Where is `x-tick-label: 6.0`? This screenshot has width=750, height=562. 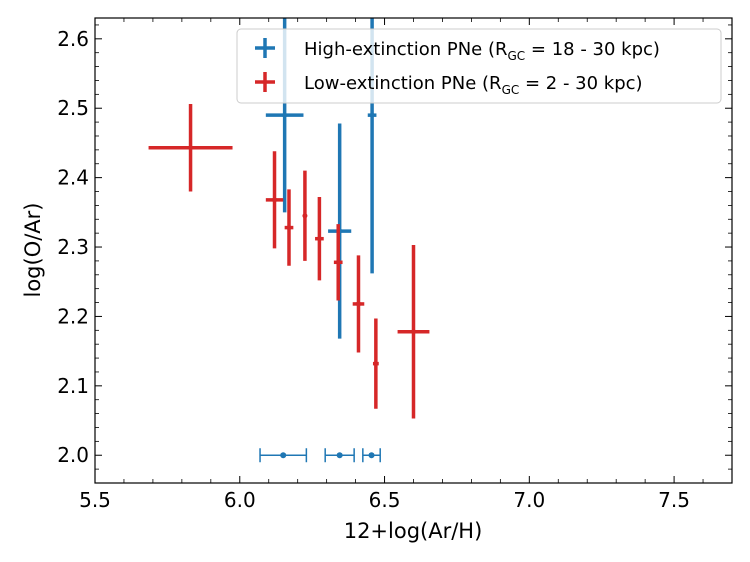
x-tick-label: 6.0 is located at coordinates (240, 500).